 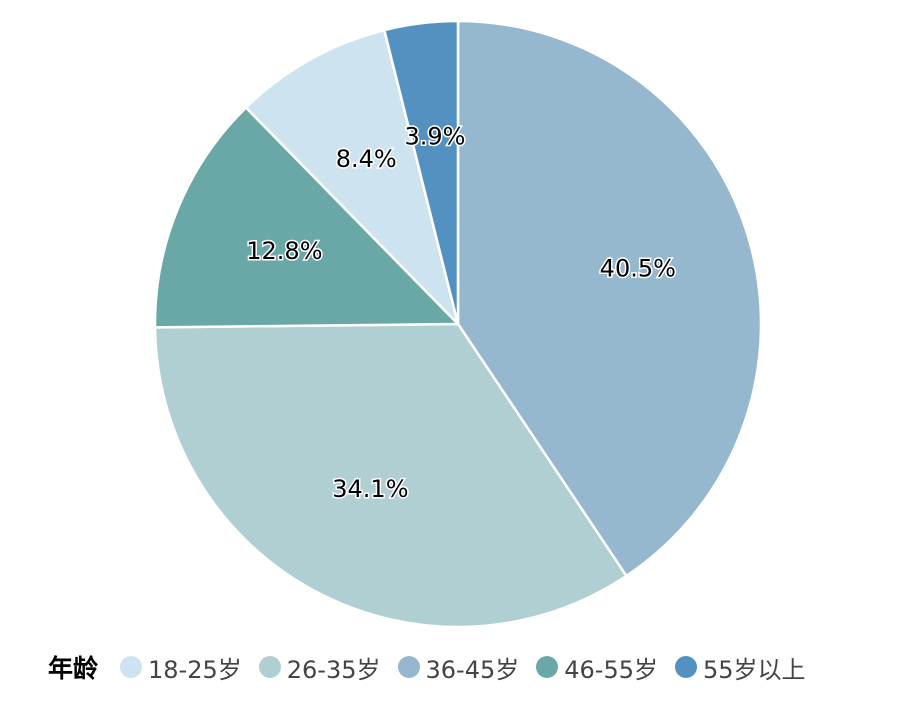 I want to click on legend: 年龄 18-25岁 26-35岁 36-45岁 46-55岁 55岁以上, so click(x=435, y=667).